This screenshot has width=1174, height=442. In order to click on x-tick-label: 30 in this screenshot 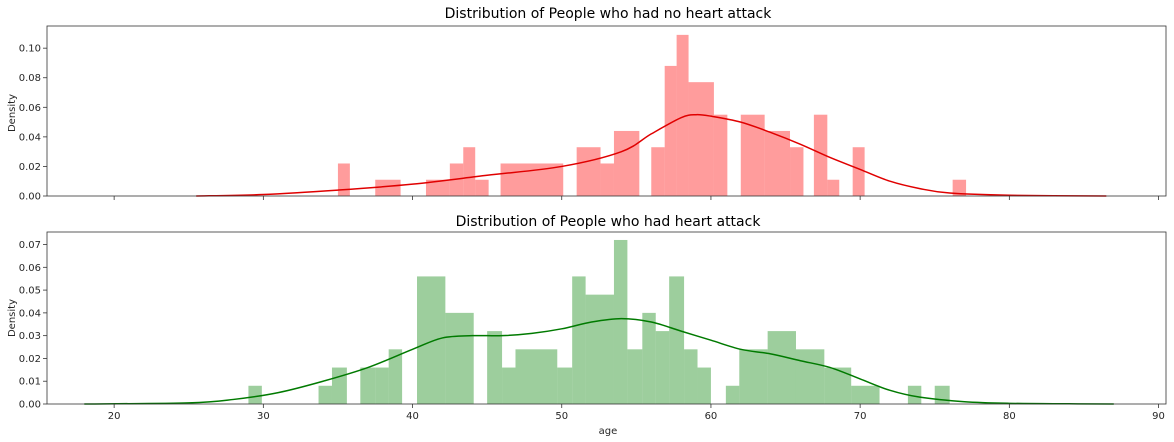, I will do `click(263, 416)`.